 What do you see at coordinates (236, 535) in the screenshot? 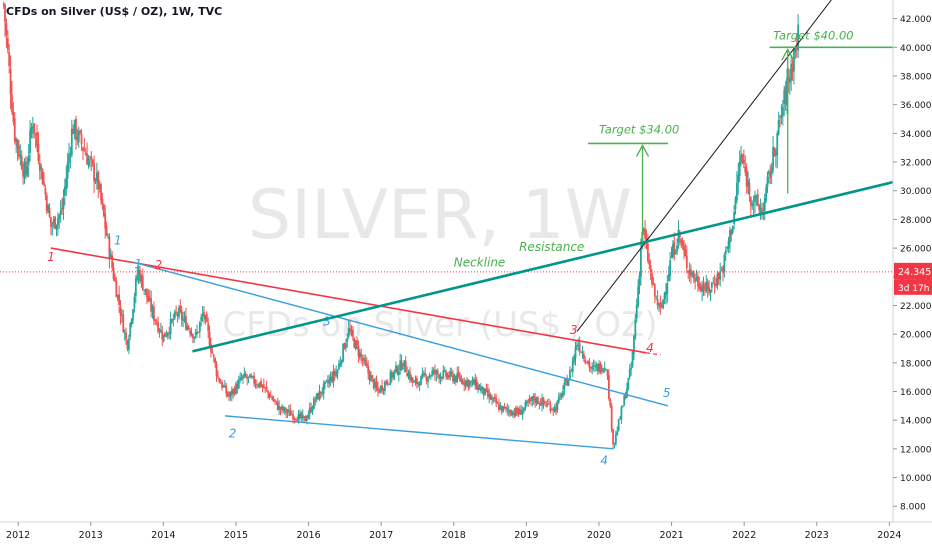
I see `time-tick-label: 2015` at bounding box center [236, 535].